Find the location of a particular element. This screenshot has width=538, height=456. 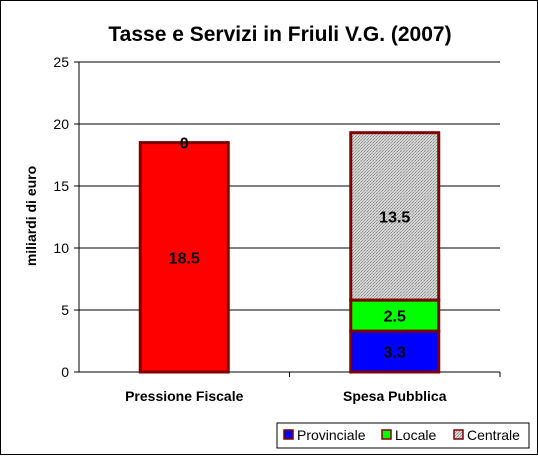

data-label: 18.5 is located at coordinates (184, 258).